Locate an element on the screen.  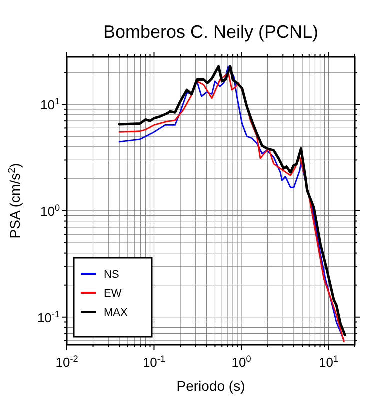
legend-label: MAX is located at coordinates (116, 313).